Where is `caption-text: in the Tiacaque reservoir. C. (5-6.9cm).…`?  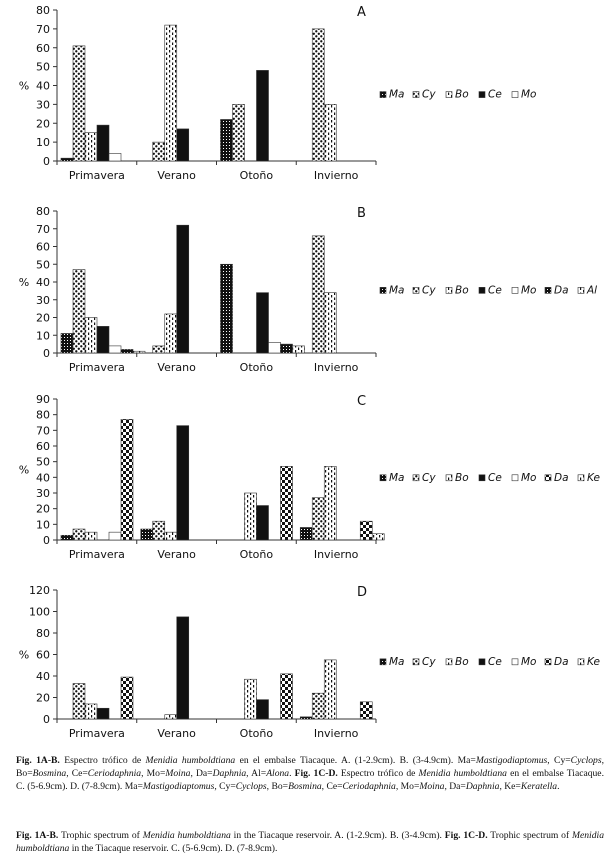 caption-text: in the Tiacaque reservoir. C. (5-6.9cm).… is located at coordinates (173, 848).